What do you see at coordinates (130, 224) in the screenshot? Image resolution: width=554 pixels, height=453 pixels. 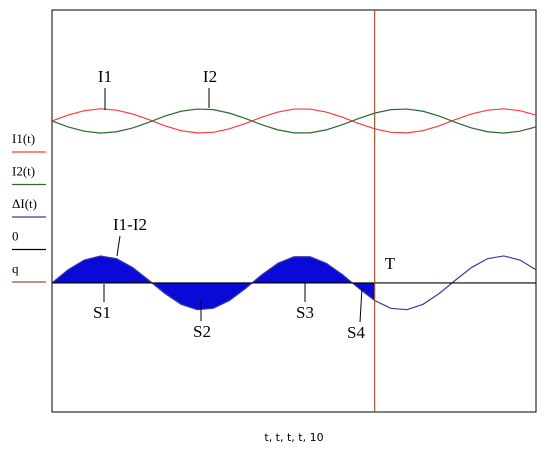 I see `annotation: I1-I2` at bounding box center [130, 224].